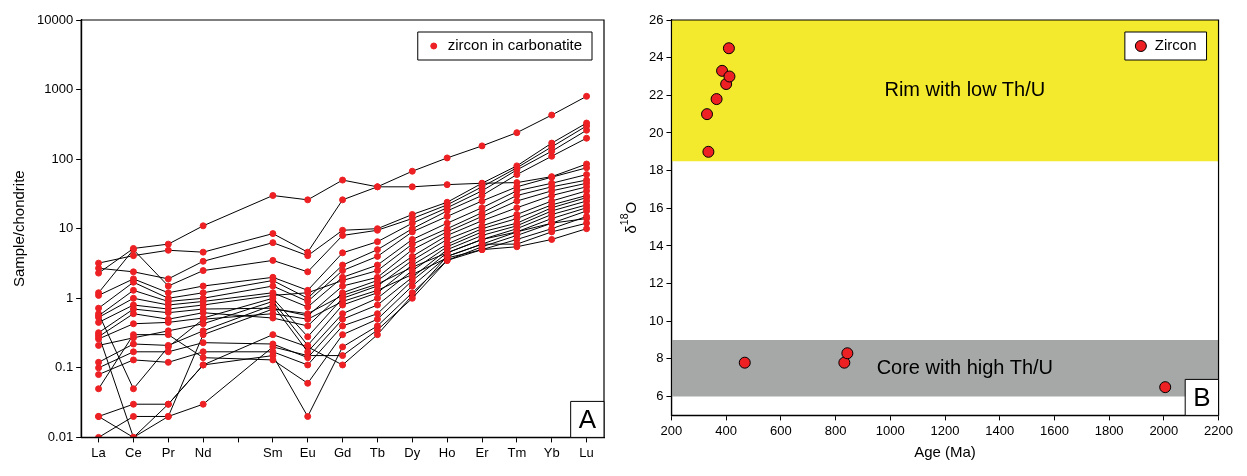 The width and height of the screenshot is (1247, 476). Describe the element at coordinates (890, 430) in the screenshot. I see `x-tick-label: 1000` at that location.